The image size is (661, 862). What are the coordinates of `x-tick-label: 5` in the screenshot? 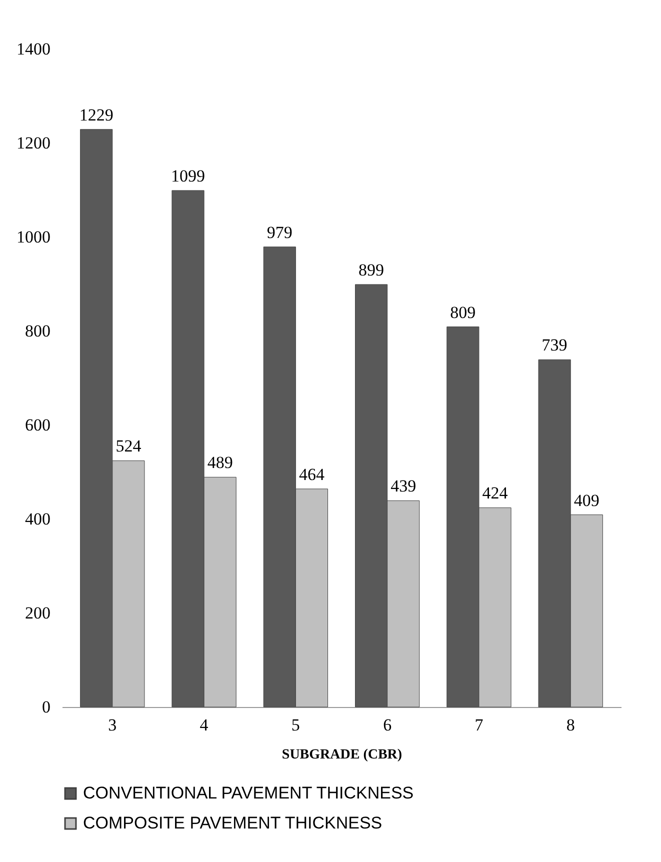 It's located at (295, 725).